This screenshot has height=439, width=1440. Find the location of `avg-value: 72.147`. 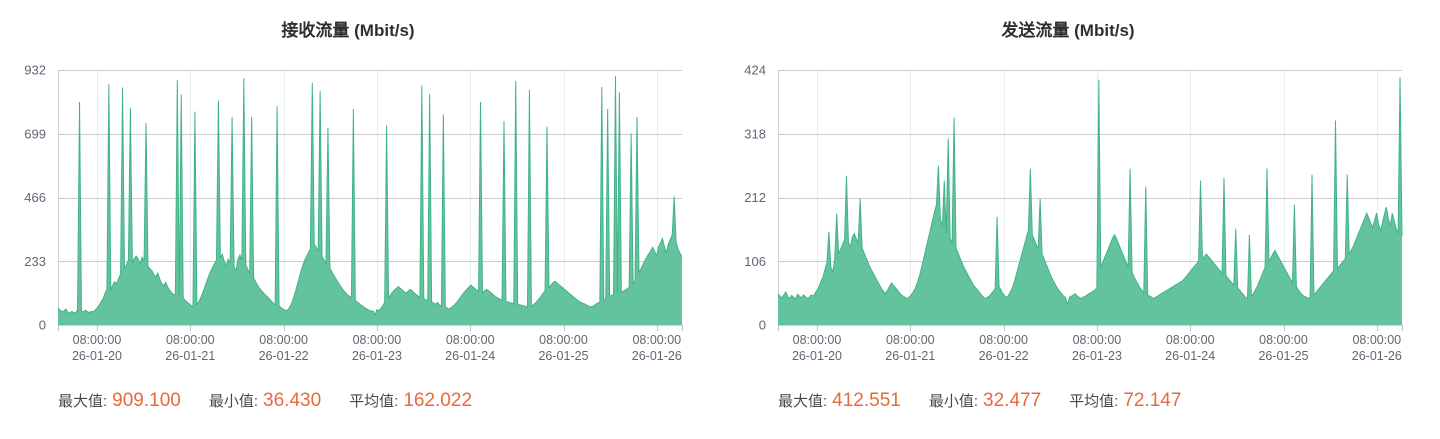

avg-value: 72.147 is located at coordinates (1152, 400).